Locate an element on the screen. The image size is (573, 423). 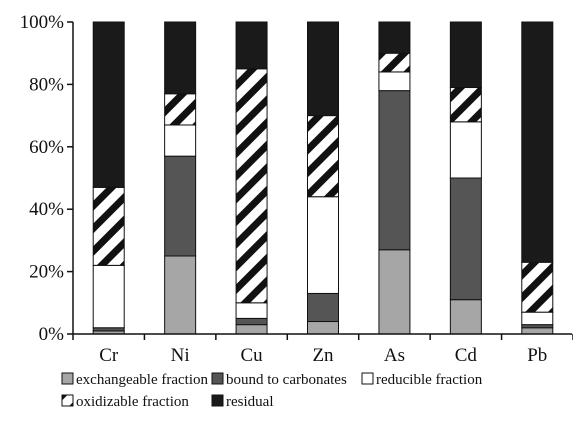
y-tick-label: 40% is located at coordinates (46, 209).